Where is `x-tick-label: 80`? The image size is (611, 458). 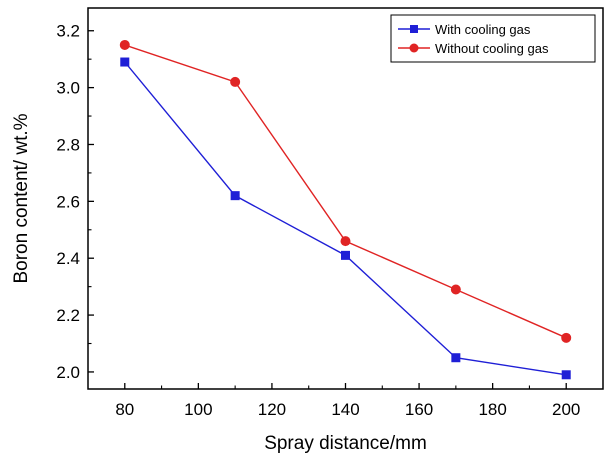
x-tick-label: 80 is located at coordinates (124, 409).